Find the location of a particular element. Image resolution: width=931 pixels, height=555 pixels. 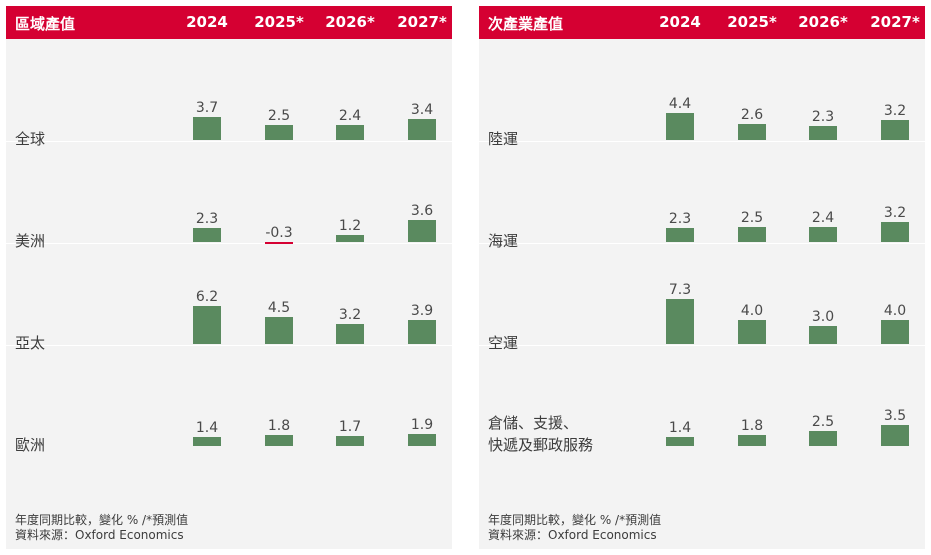

row-label: 倉儲、支援、 快遞及郵政服務 is located at coordinates (541, 434).